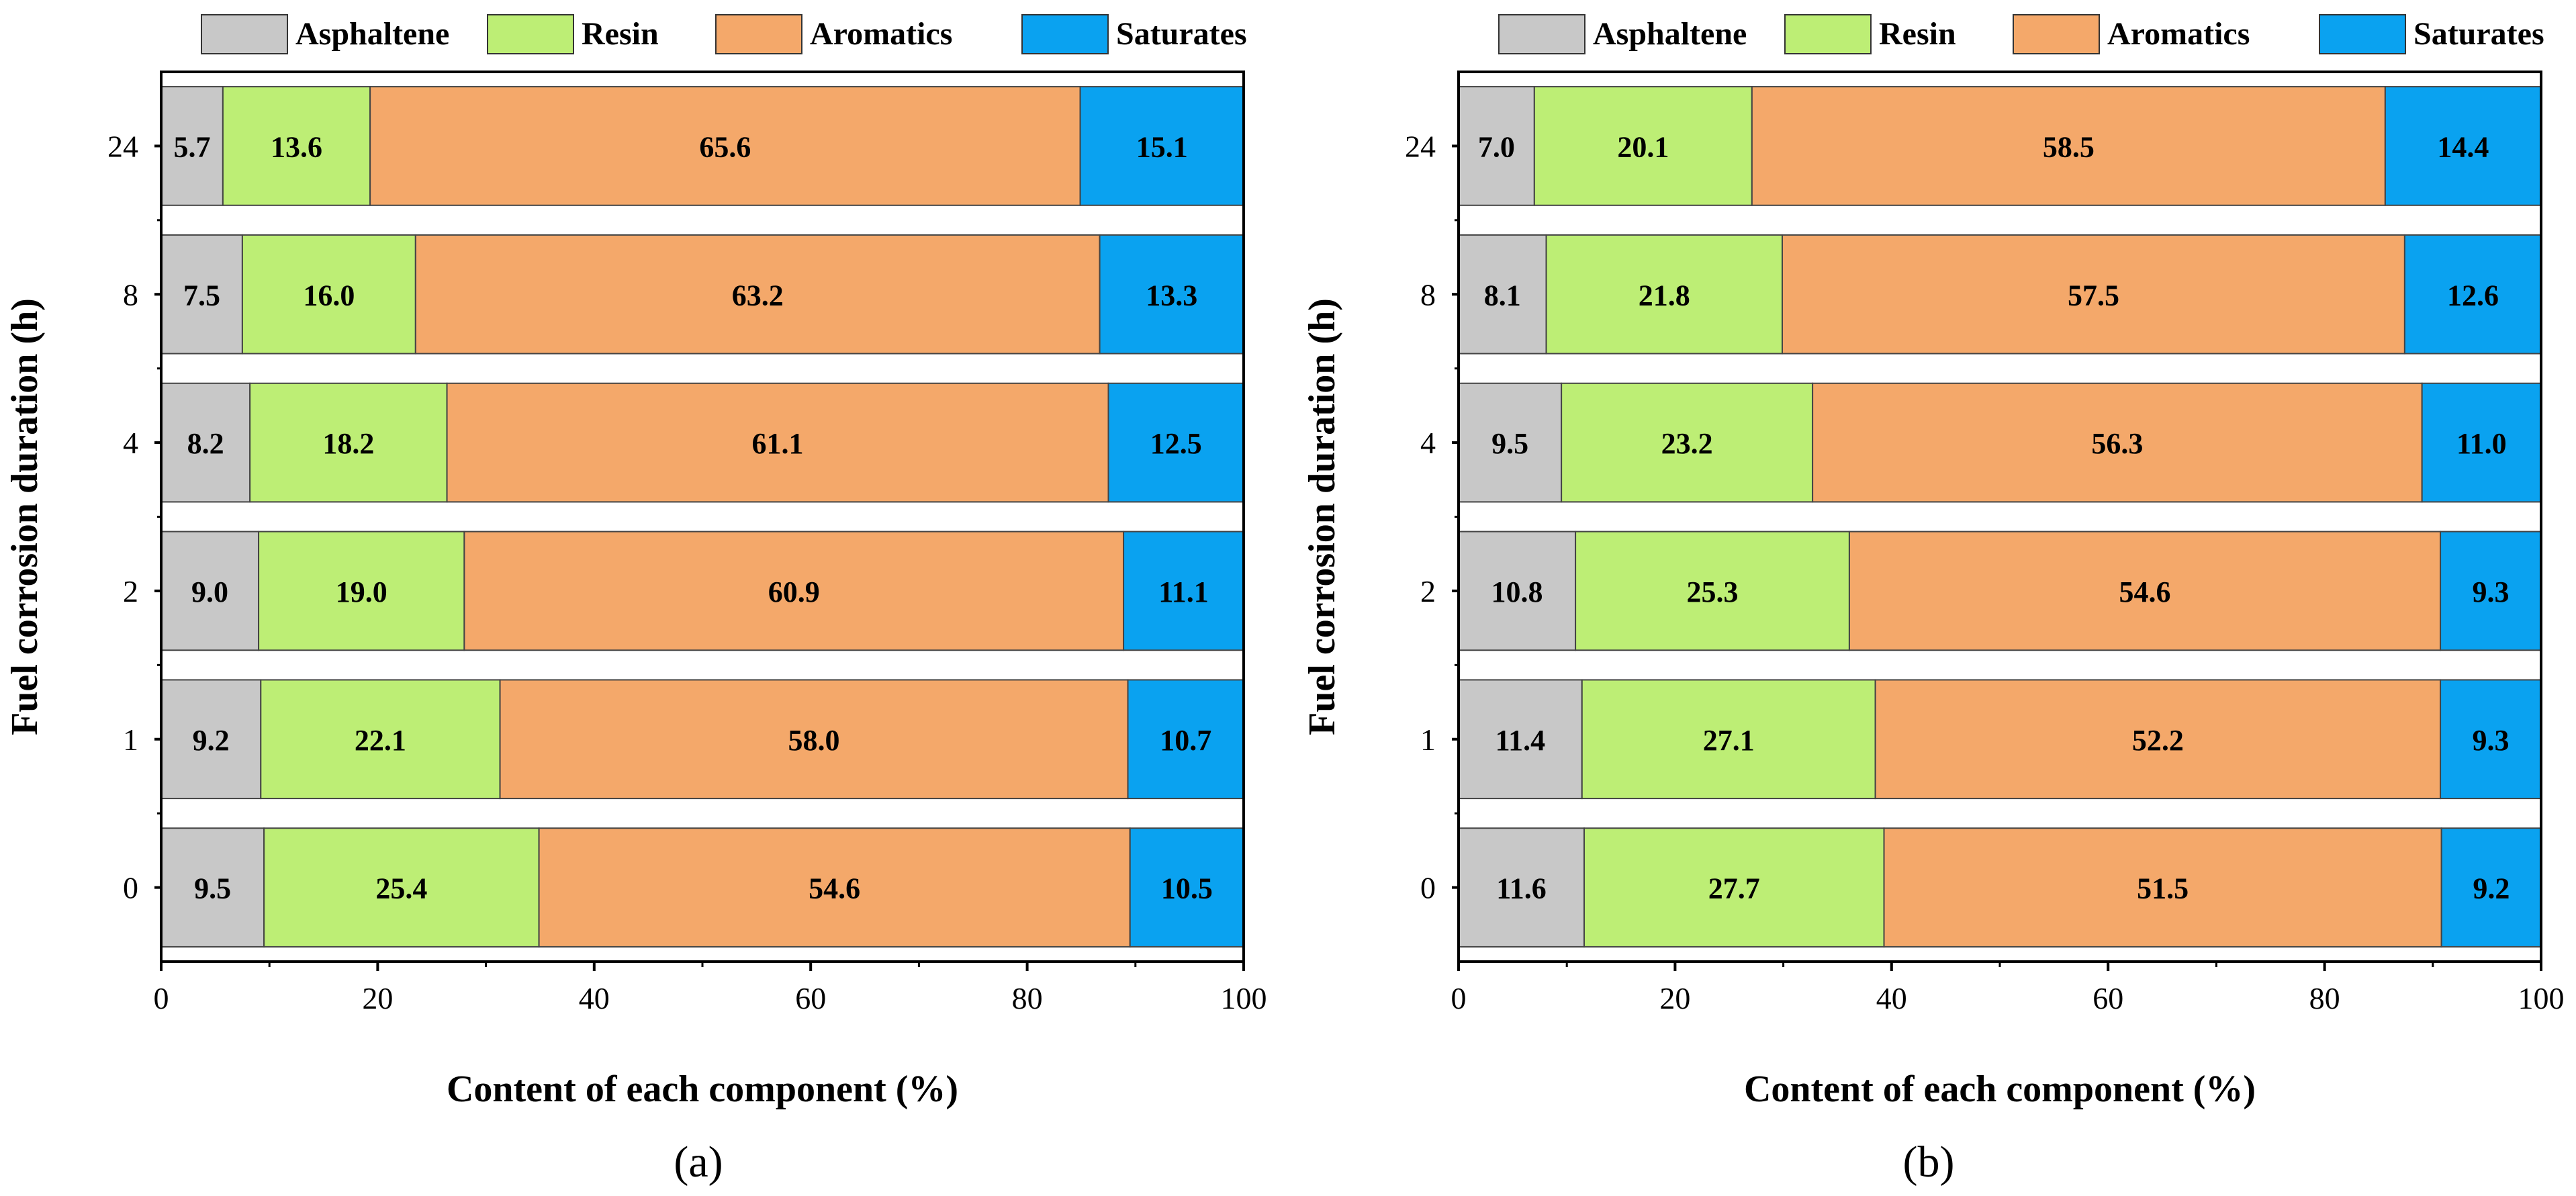 Image resolution: width=2576 pixels, height=1196 pixels. I want to click on bar-resin-2h, so click(361, 591).